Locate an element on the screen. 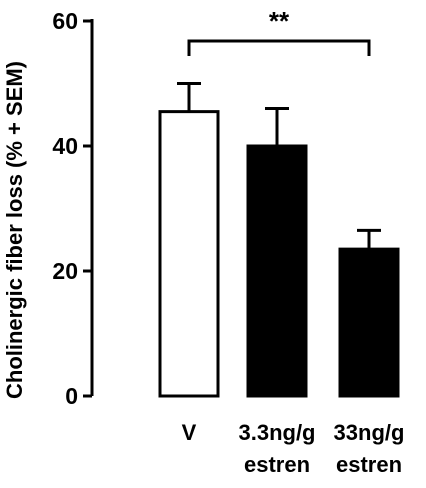 The width and height of the screenshot is (426, 488). x-category-label: 33ng/g is located at coordinates (369, 432).